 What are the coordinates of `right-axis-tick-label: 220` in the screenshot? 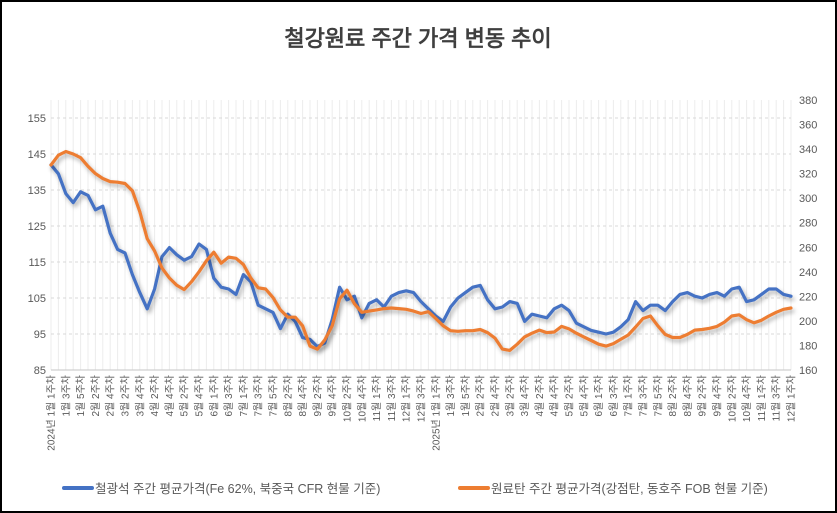 It's located at (808, 297).